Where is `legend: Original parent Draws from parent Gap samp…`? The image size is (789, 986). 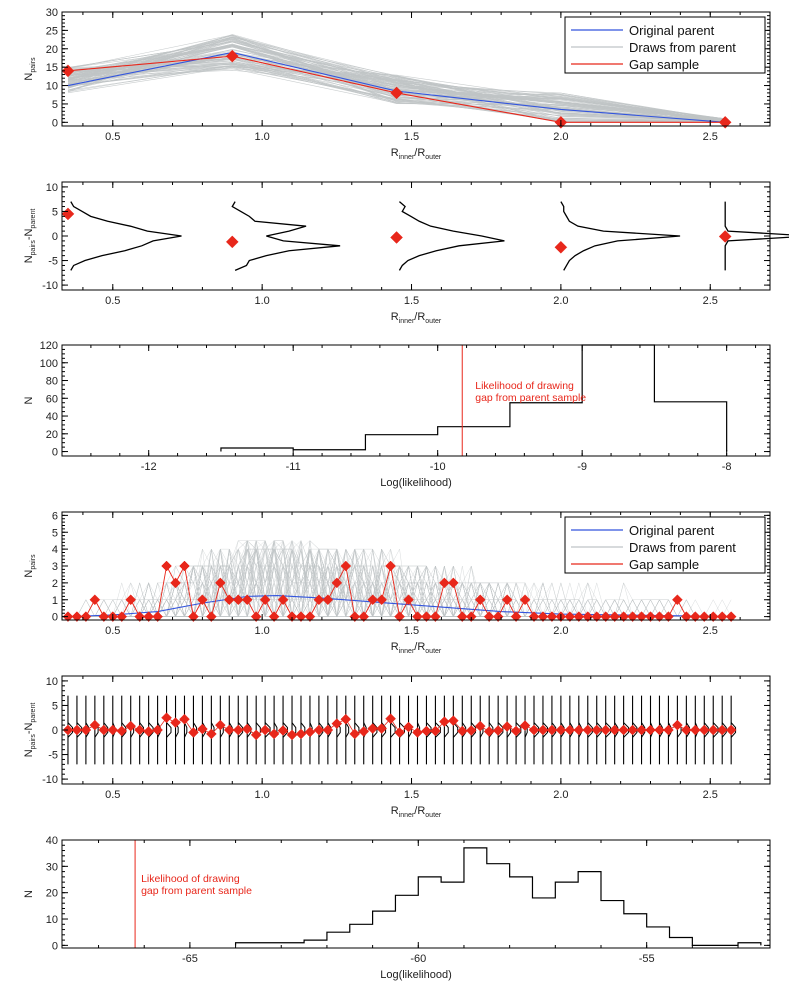
legend: Original parent Draws from parent Gap samp… is located at coordinates (665, 45).